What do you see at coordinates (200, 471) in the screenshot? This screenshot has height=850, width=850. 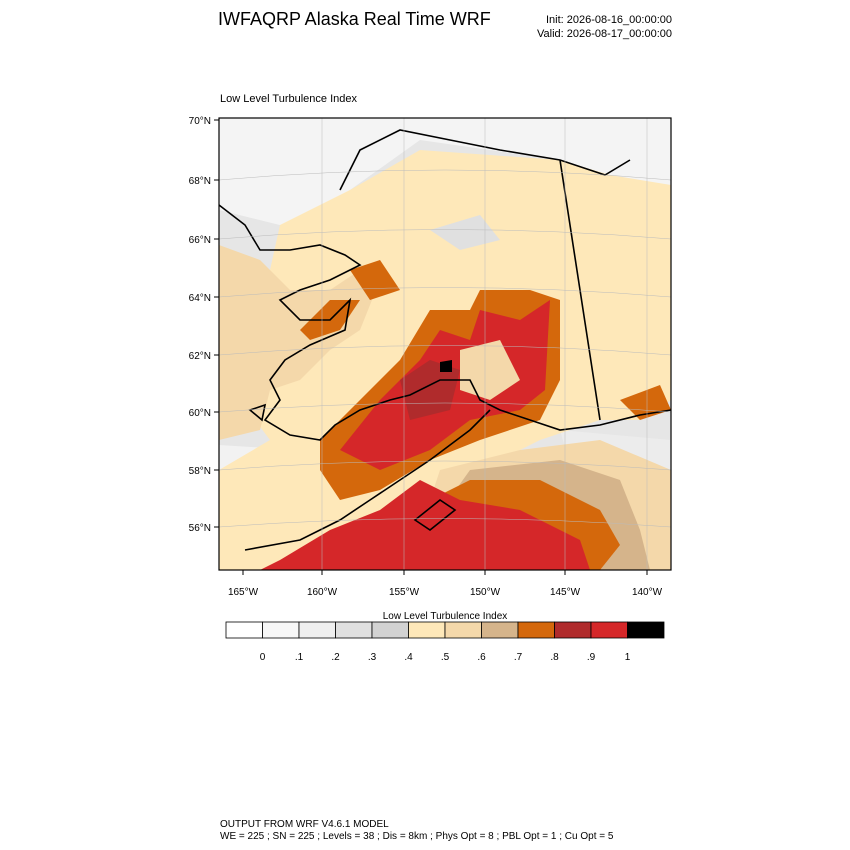 I see `lat-label: 58°N` at bounding box center [200, 471].